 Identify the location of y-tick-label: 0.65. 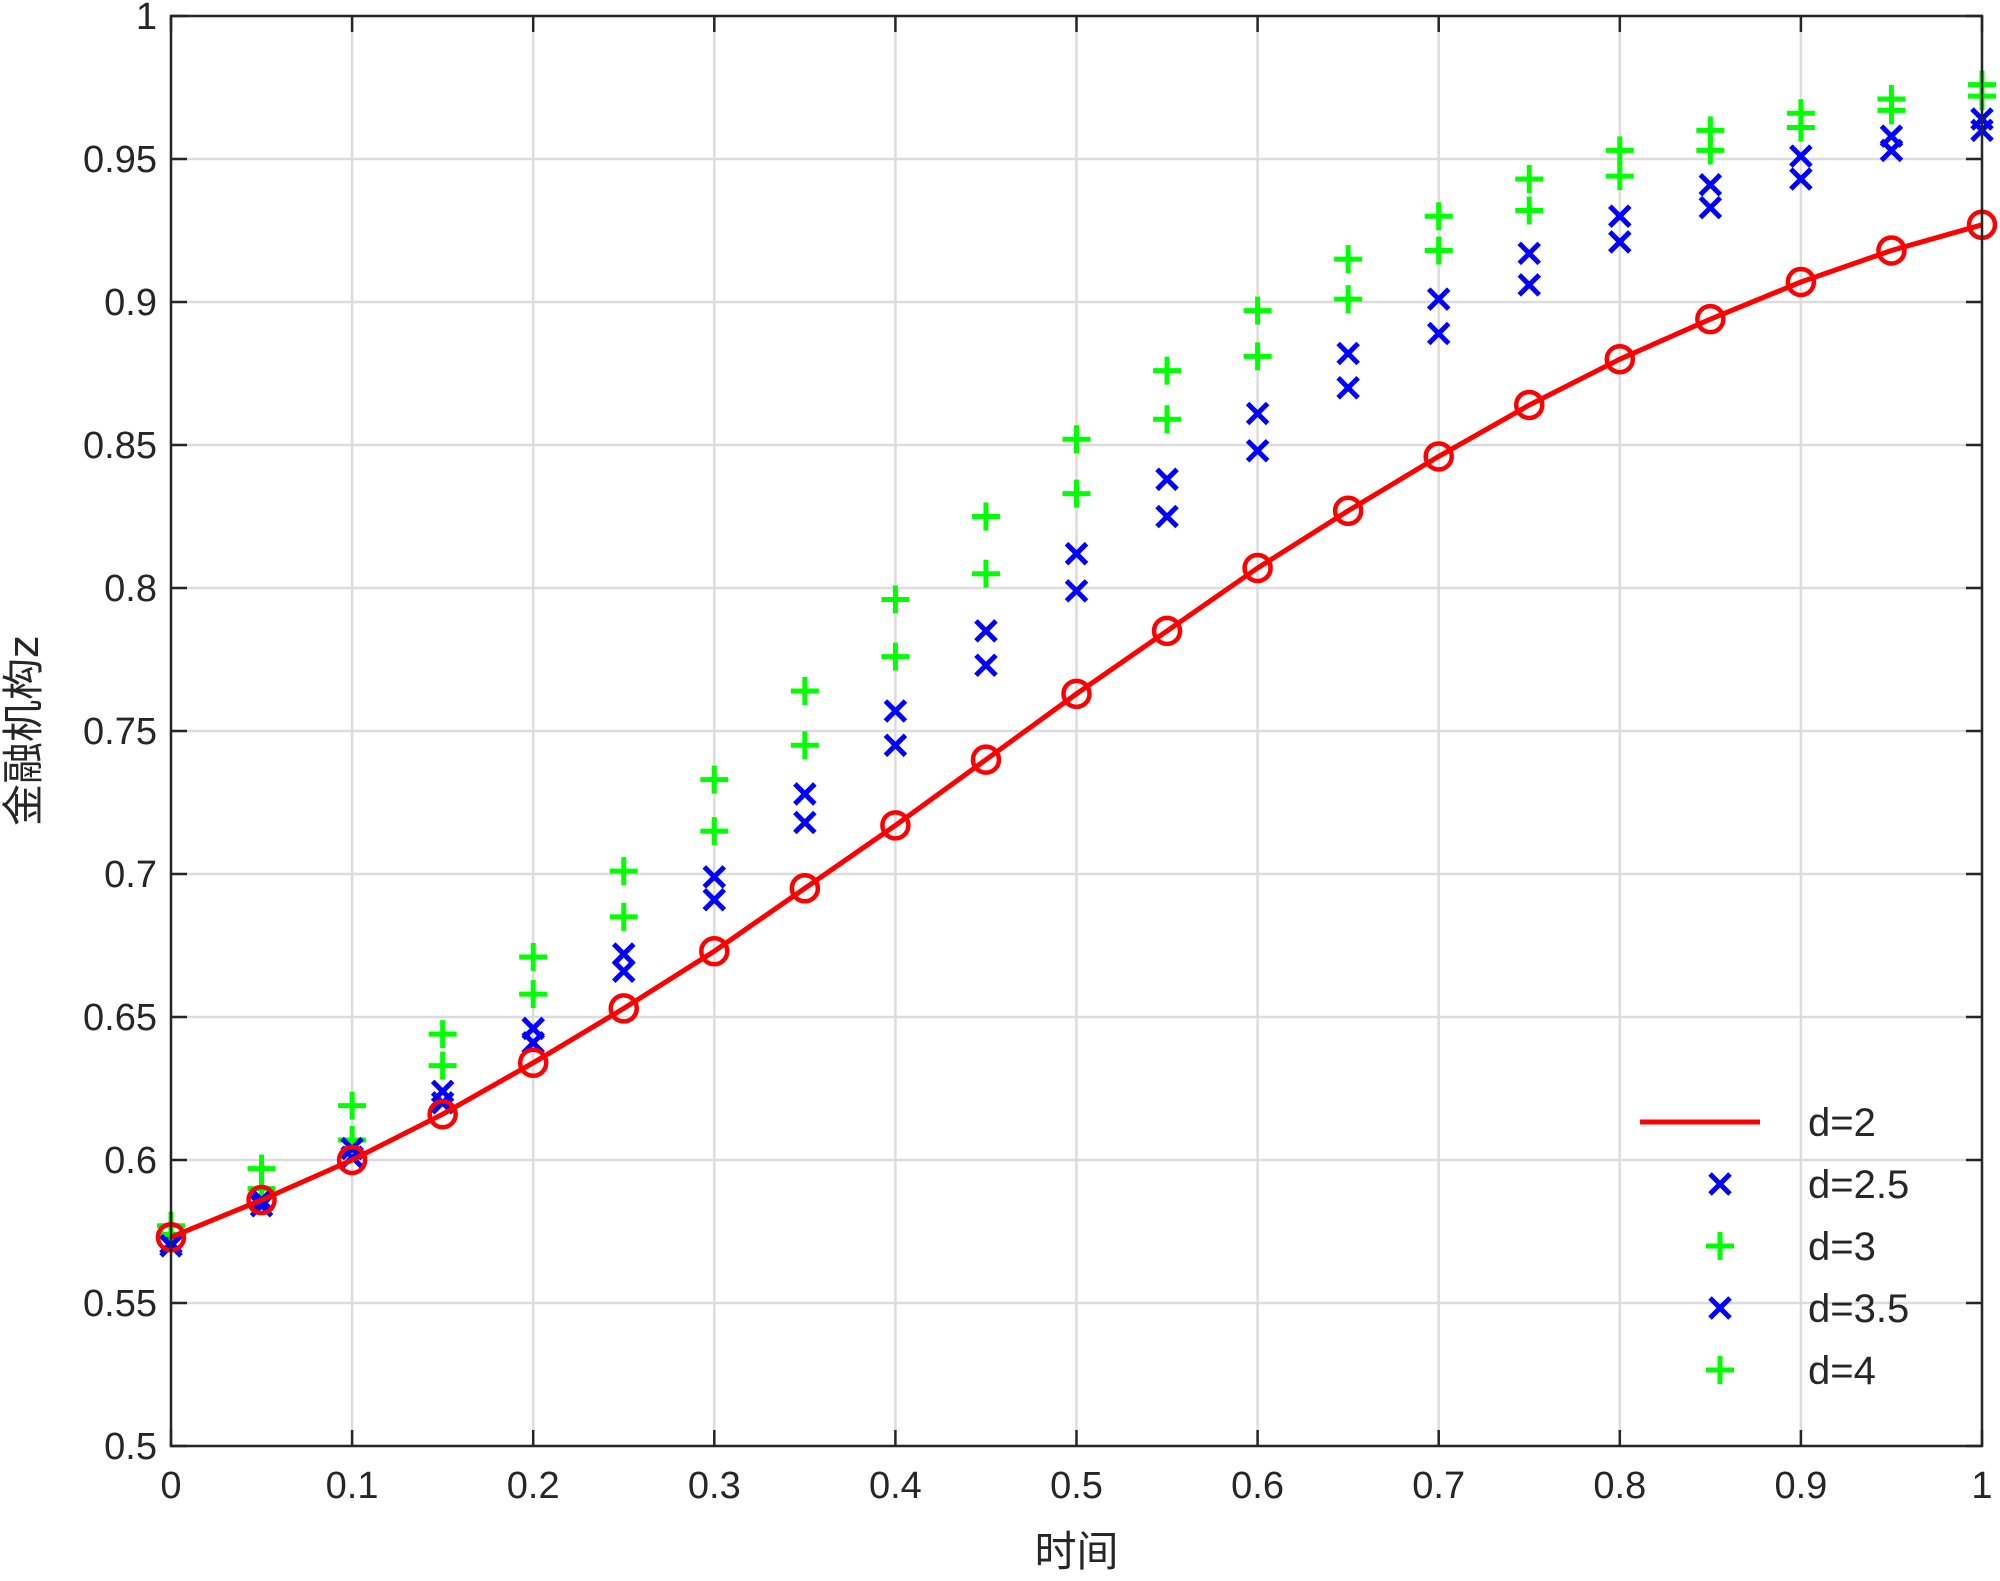
(120, 1018).